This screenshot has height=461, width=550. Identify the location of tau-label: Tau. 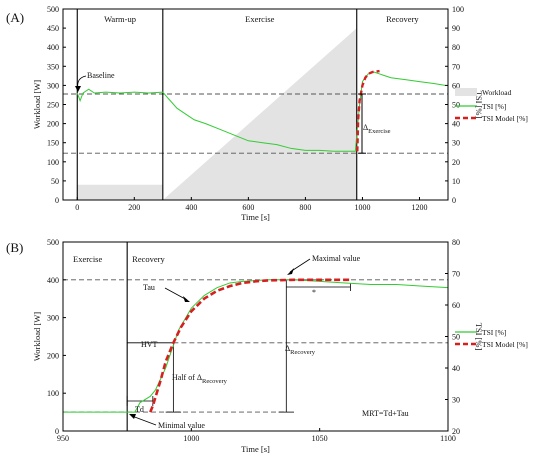
(149, 287).